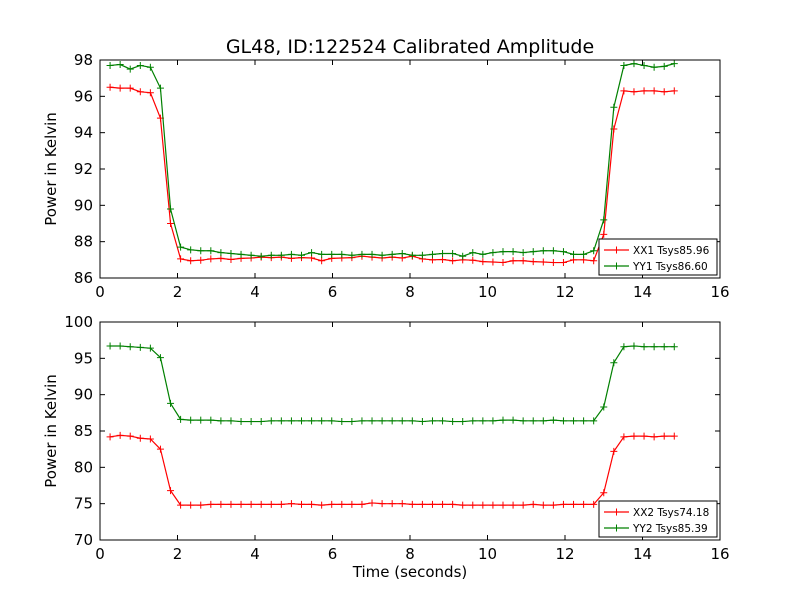 This screenshot has width=800, height=600. What do you see at coordinates (83, 96) in the screenshot?
I see `y-tick-label: 96` at bounding box center [83, 96].